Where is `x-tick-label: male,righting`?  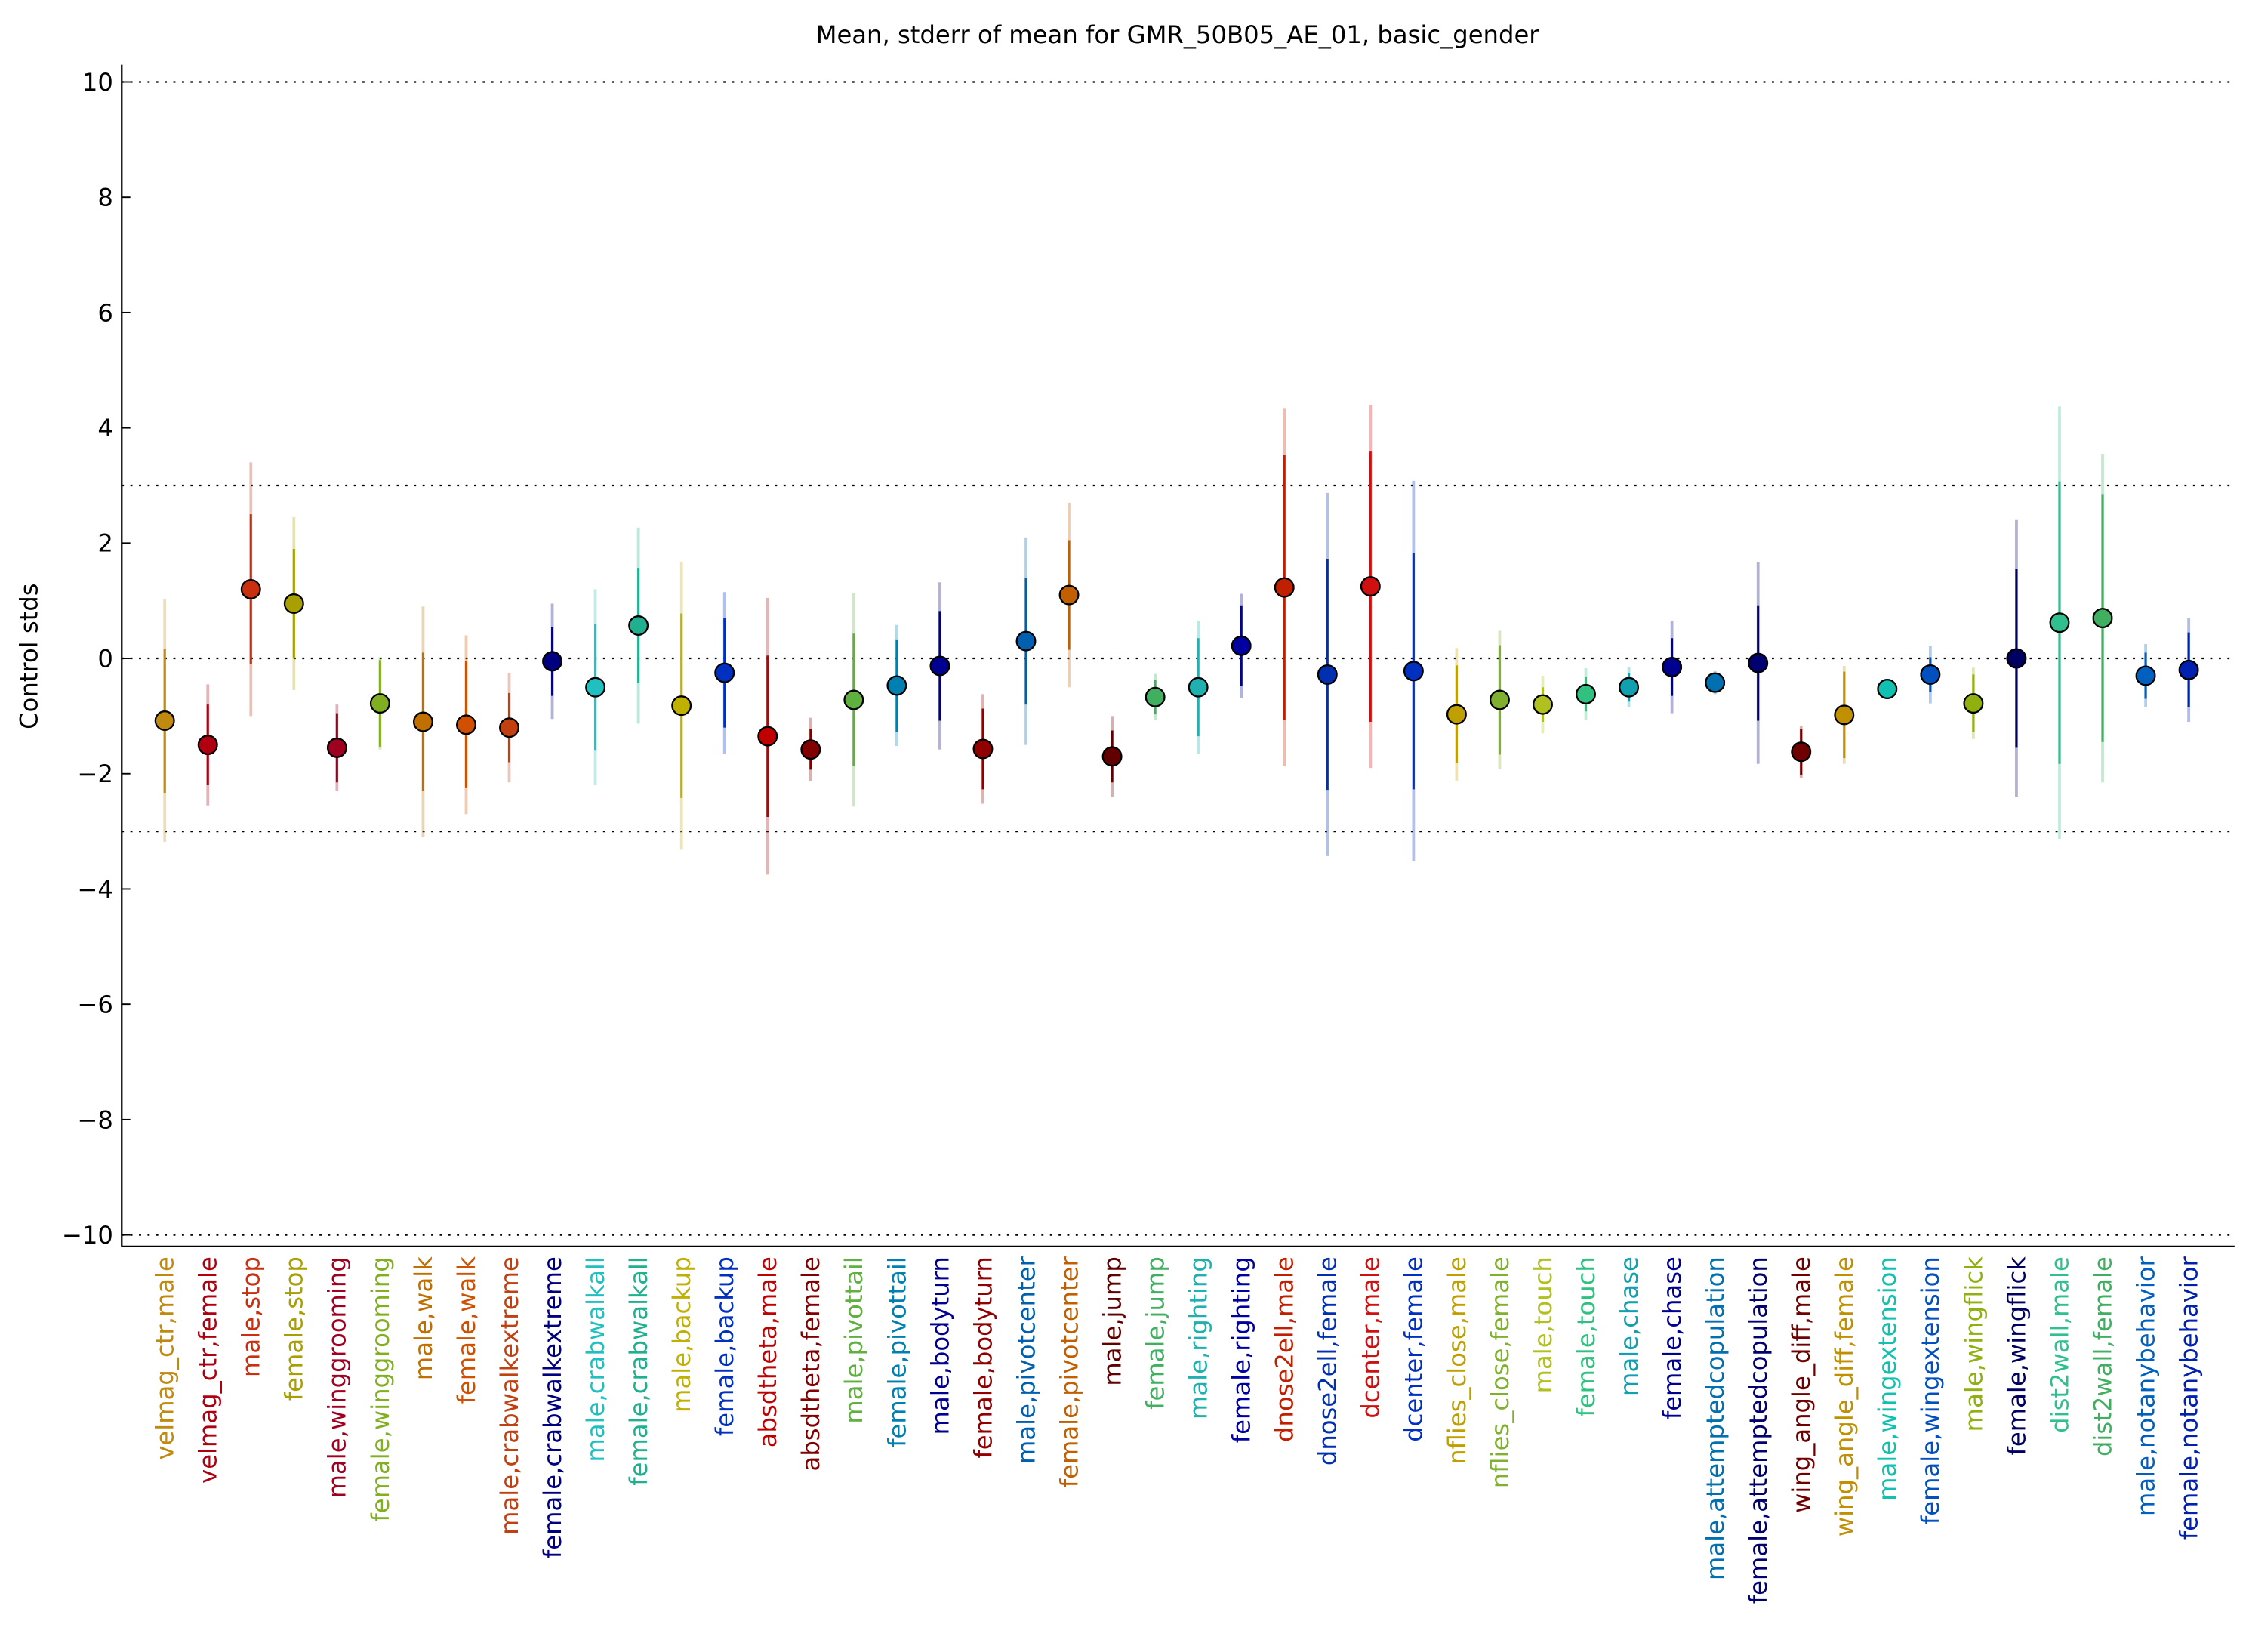 x-tick-label: male,righting is located at coordinates (1199, 1337).